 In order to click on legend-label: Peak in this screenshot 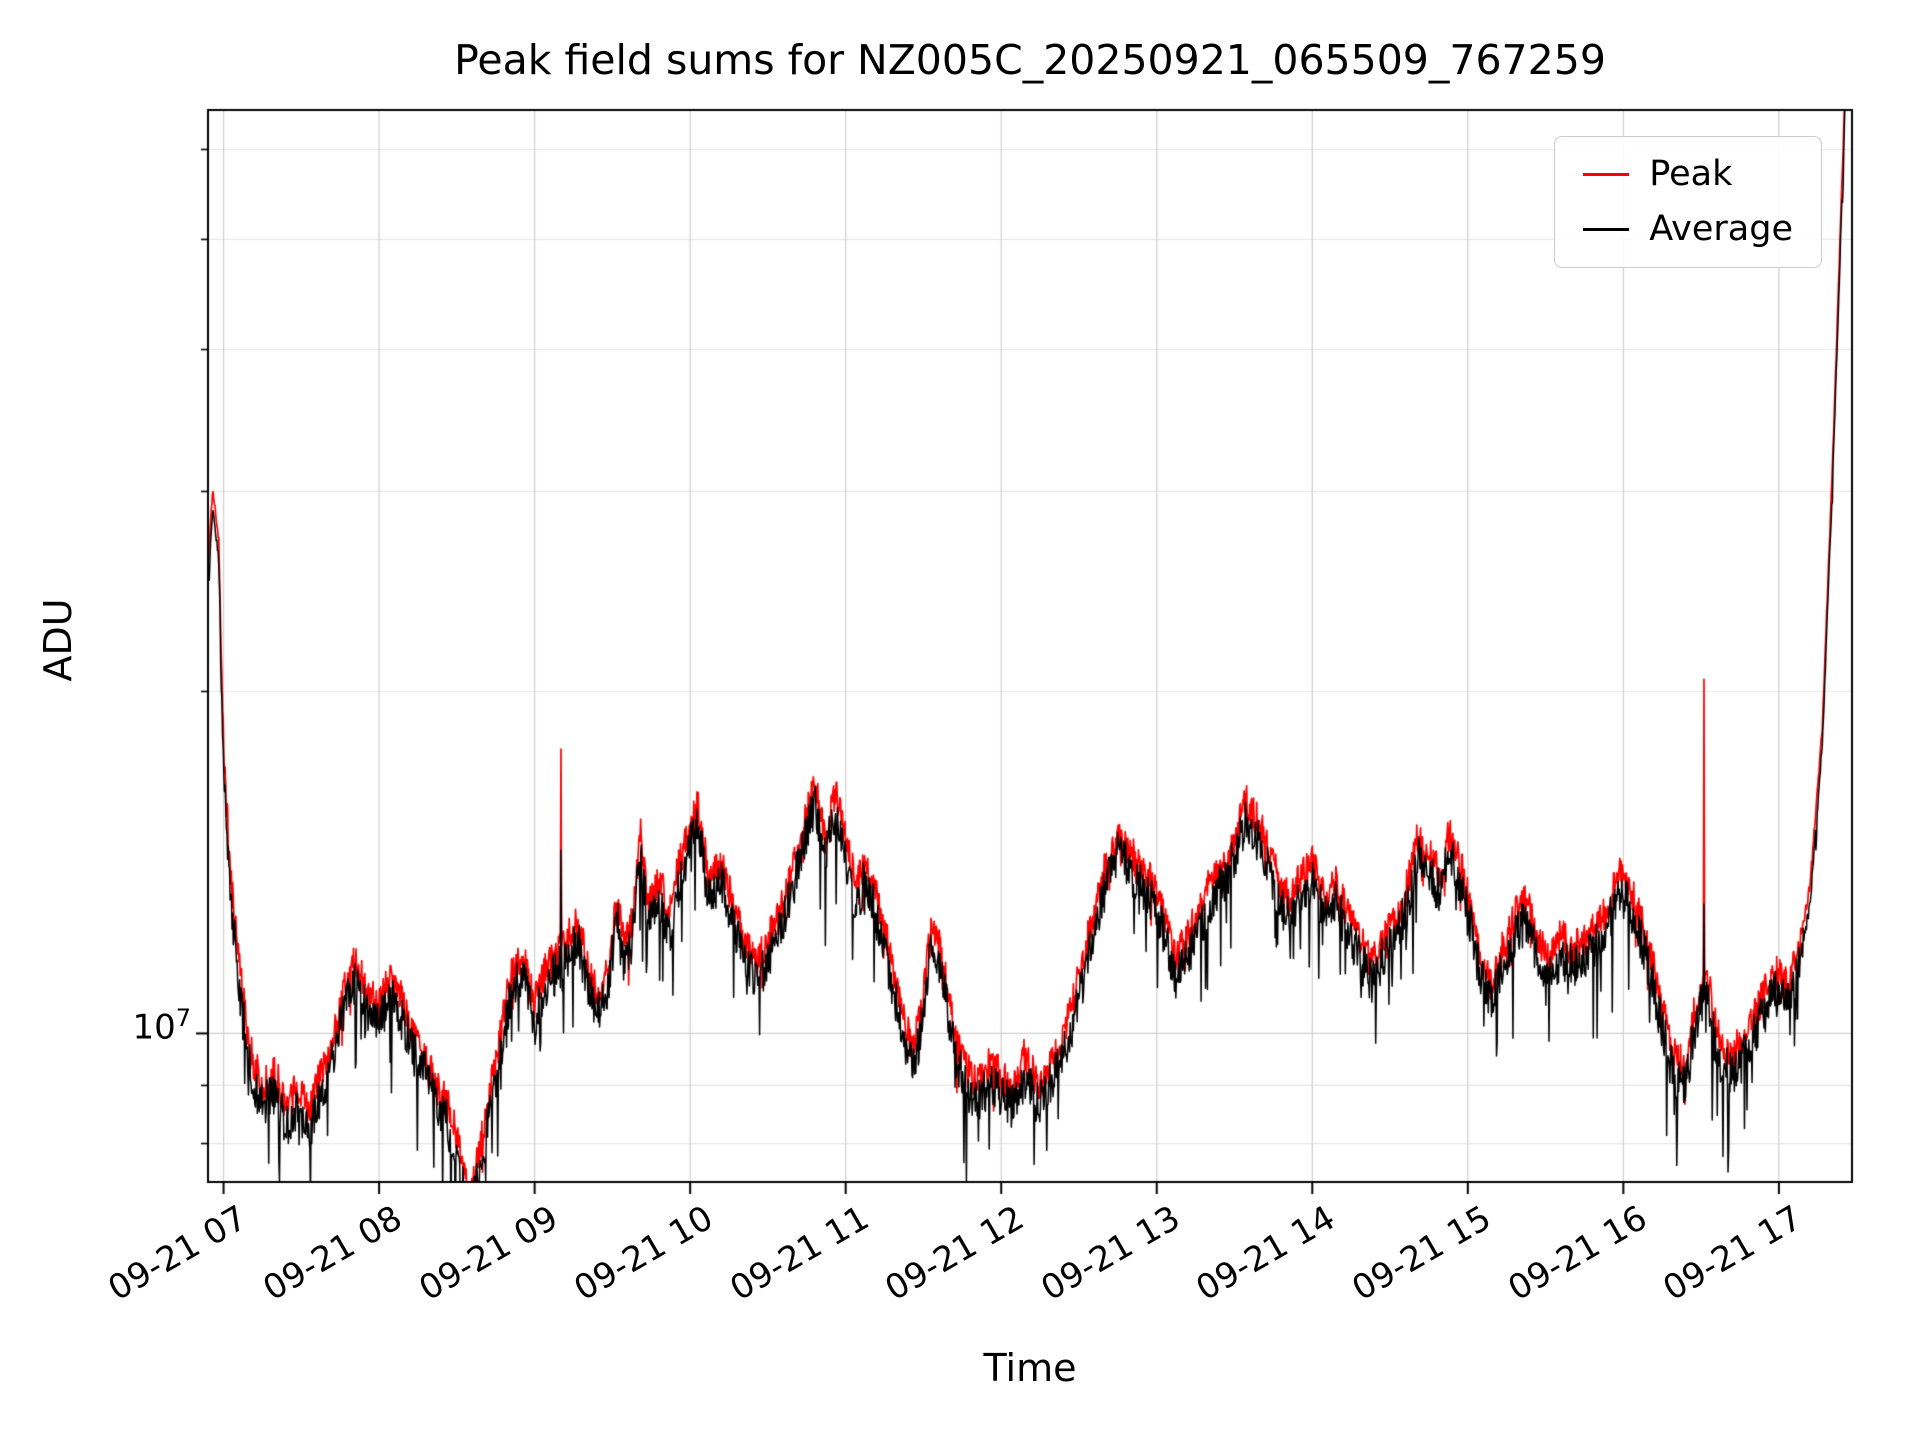, I will do `click(1691, 174)`.